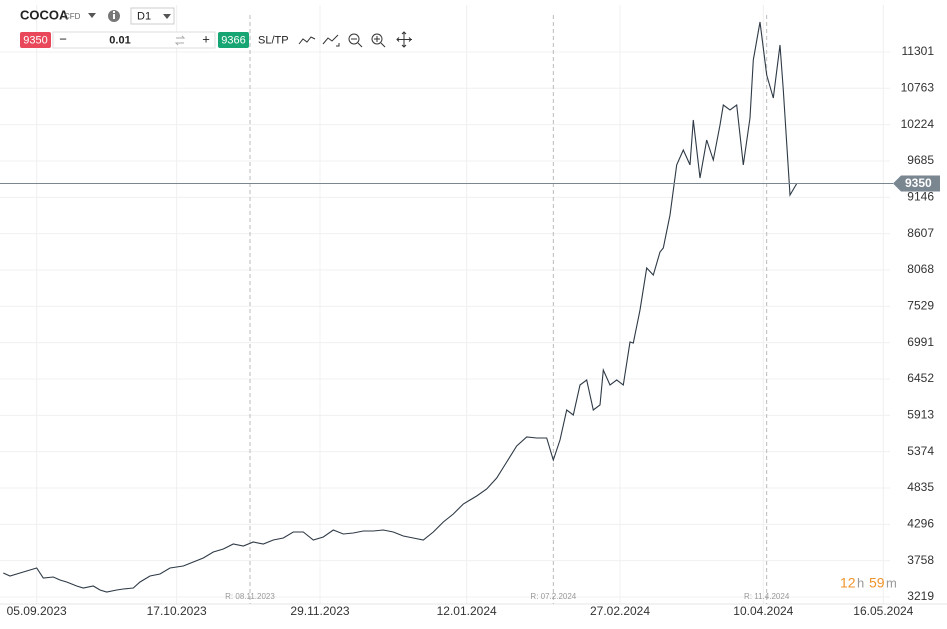 This screenshot has width=947, height=629. Describe the element at coordinates (134, 40) in the screenshot. I see `volume-box` at that location.